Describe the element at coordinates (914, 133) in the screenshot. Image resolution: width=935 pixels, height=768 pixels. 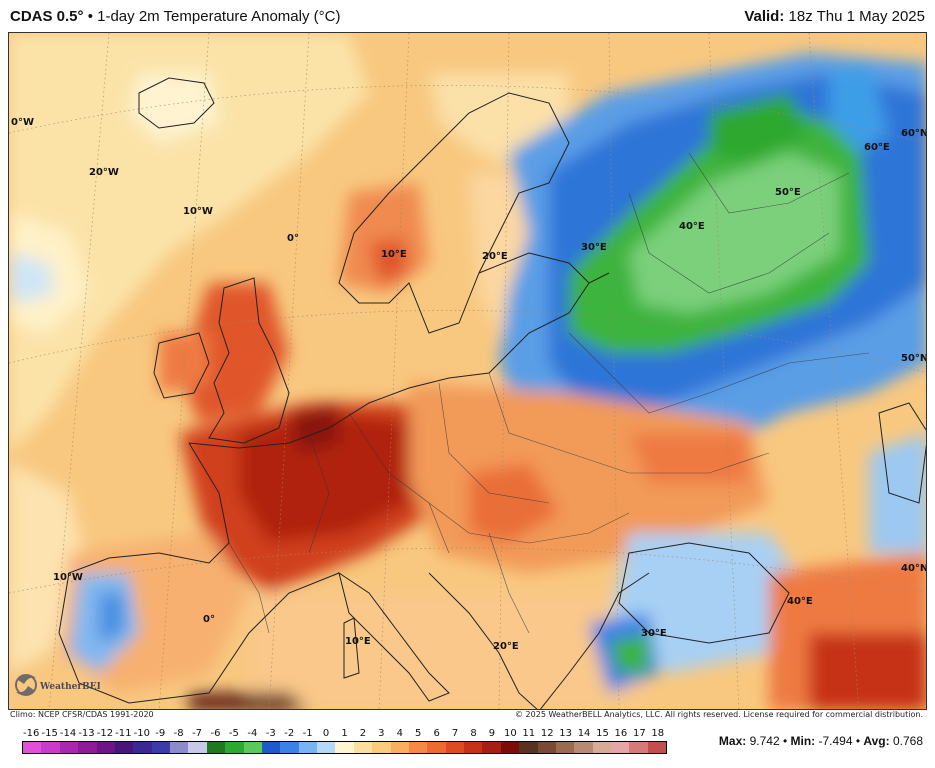
I see `label-60n: 60°N` at that location.